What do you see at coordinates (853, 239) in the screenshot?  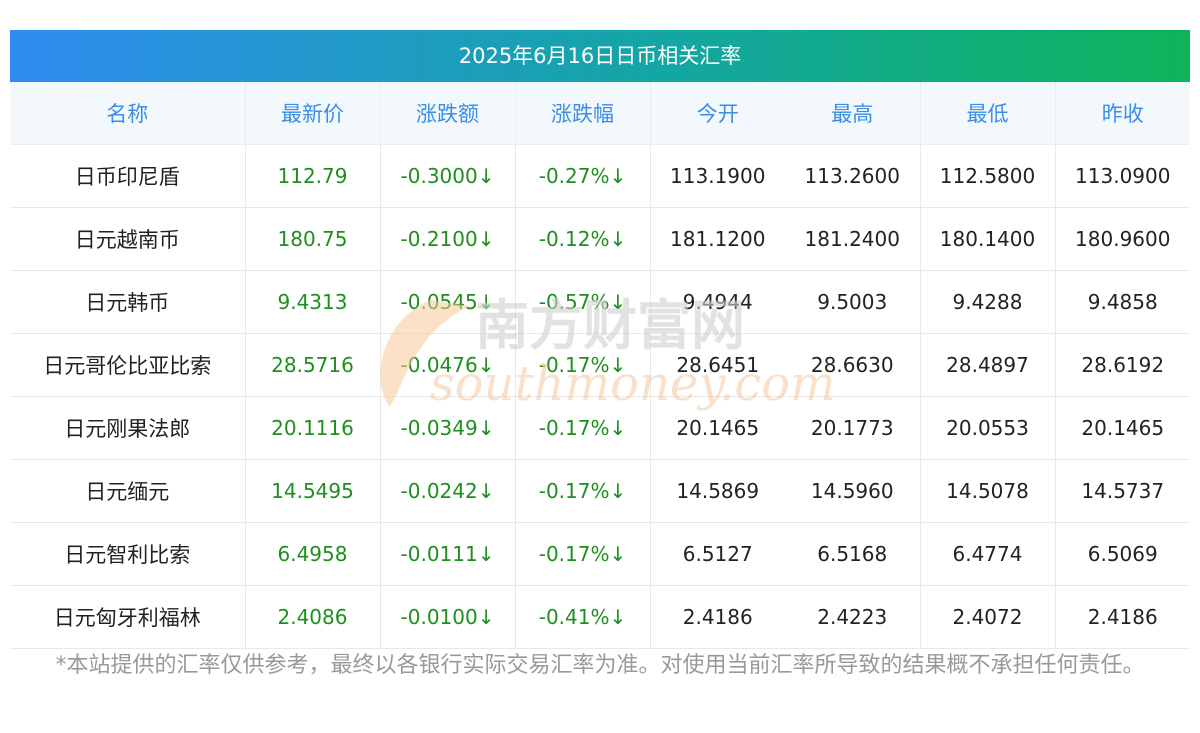 I see `cell-high: 181.2400` at bounding box center [853, 239].